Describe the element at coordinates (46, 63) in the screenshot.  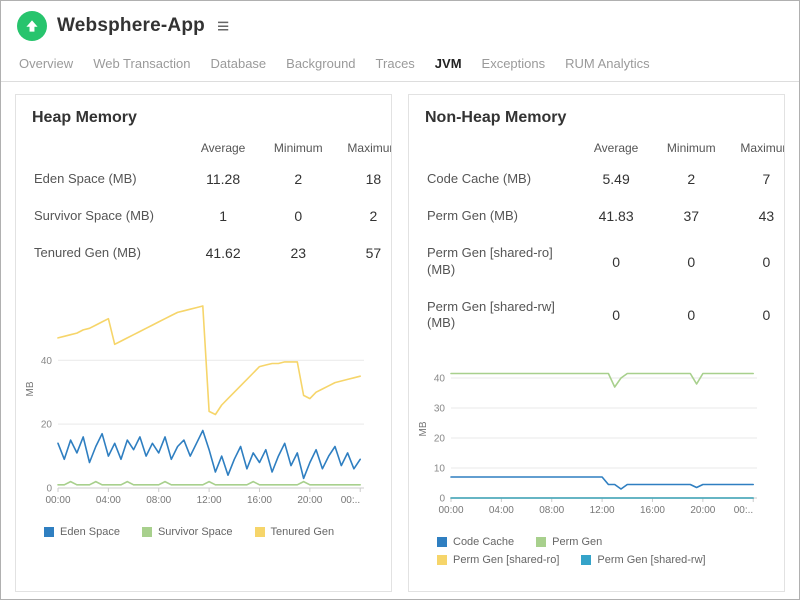
I see `tab-overview: Overview` at that location.